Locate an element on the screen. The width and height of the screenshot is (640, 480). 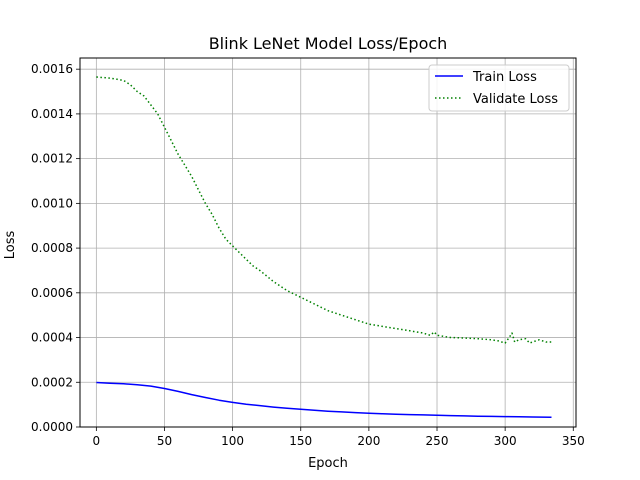
x-axis: 0 50 100 150 200 250 300 350 is located at coordinates (339, 437).